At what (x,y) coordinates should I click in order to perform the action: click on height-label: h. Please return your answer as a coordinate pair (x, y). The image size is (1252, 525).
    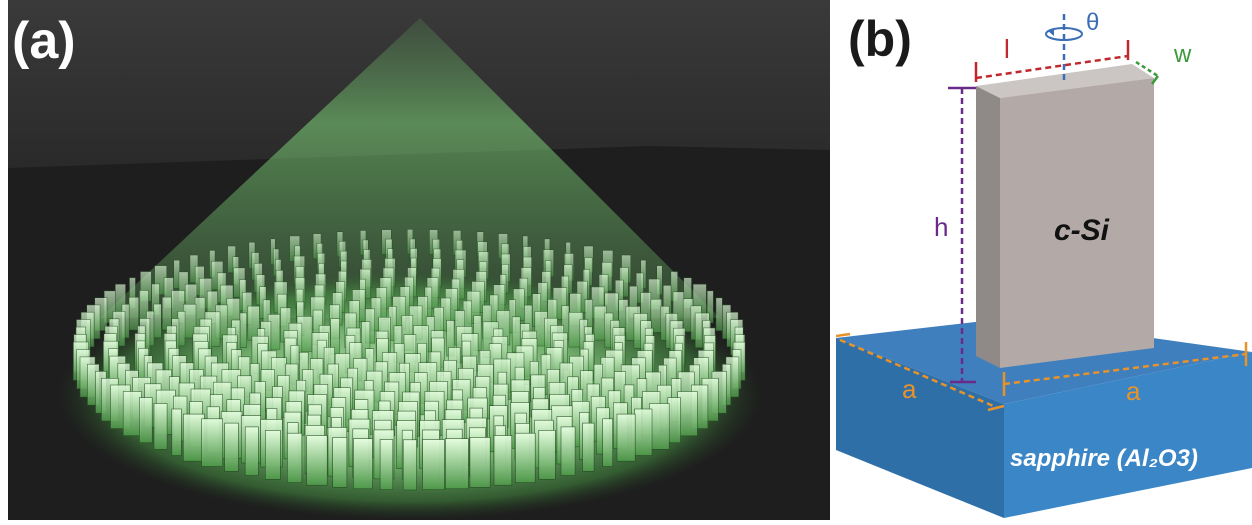
    Looking at the image, I should click on (941, 227).